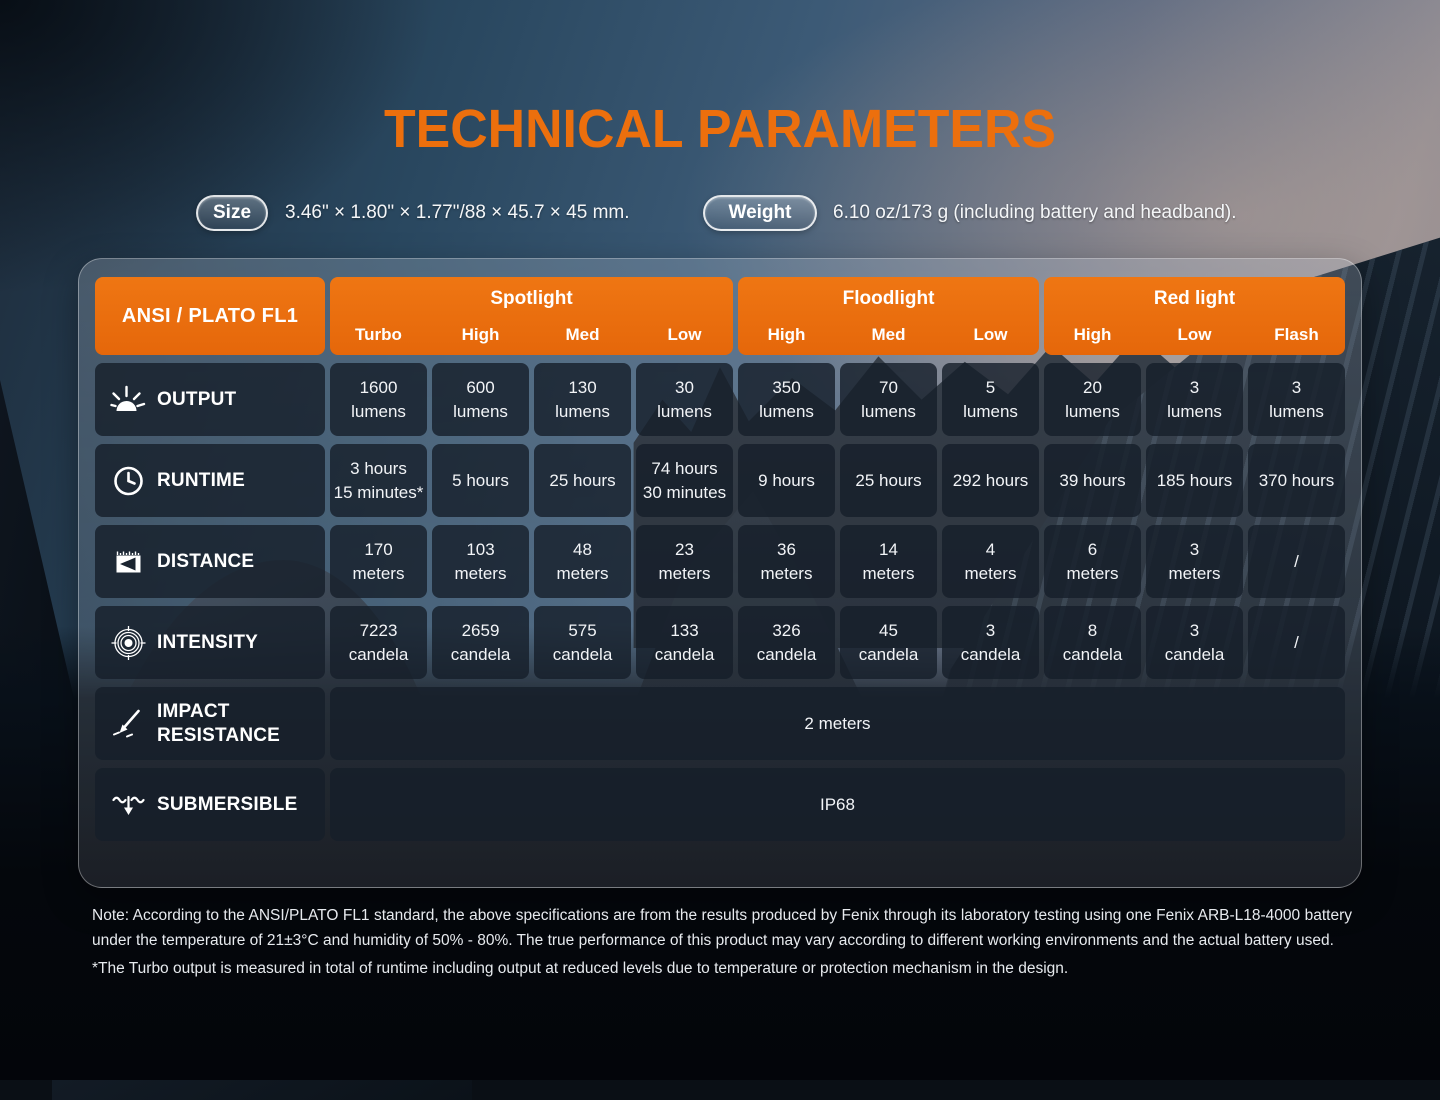 This screenshot has height=1100, width=1440. Describe the element at coordinates (1194, 298) in the screenshot. I see `group-title: Red light` at that location.